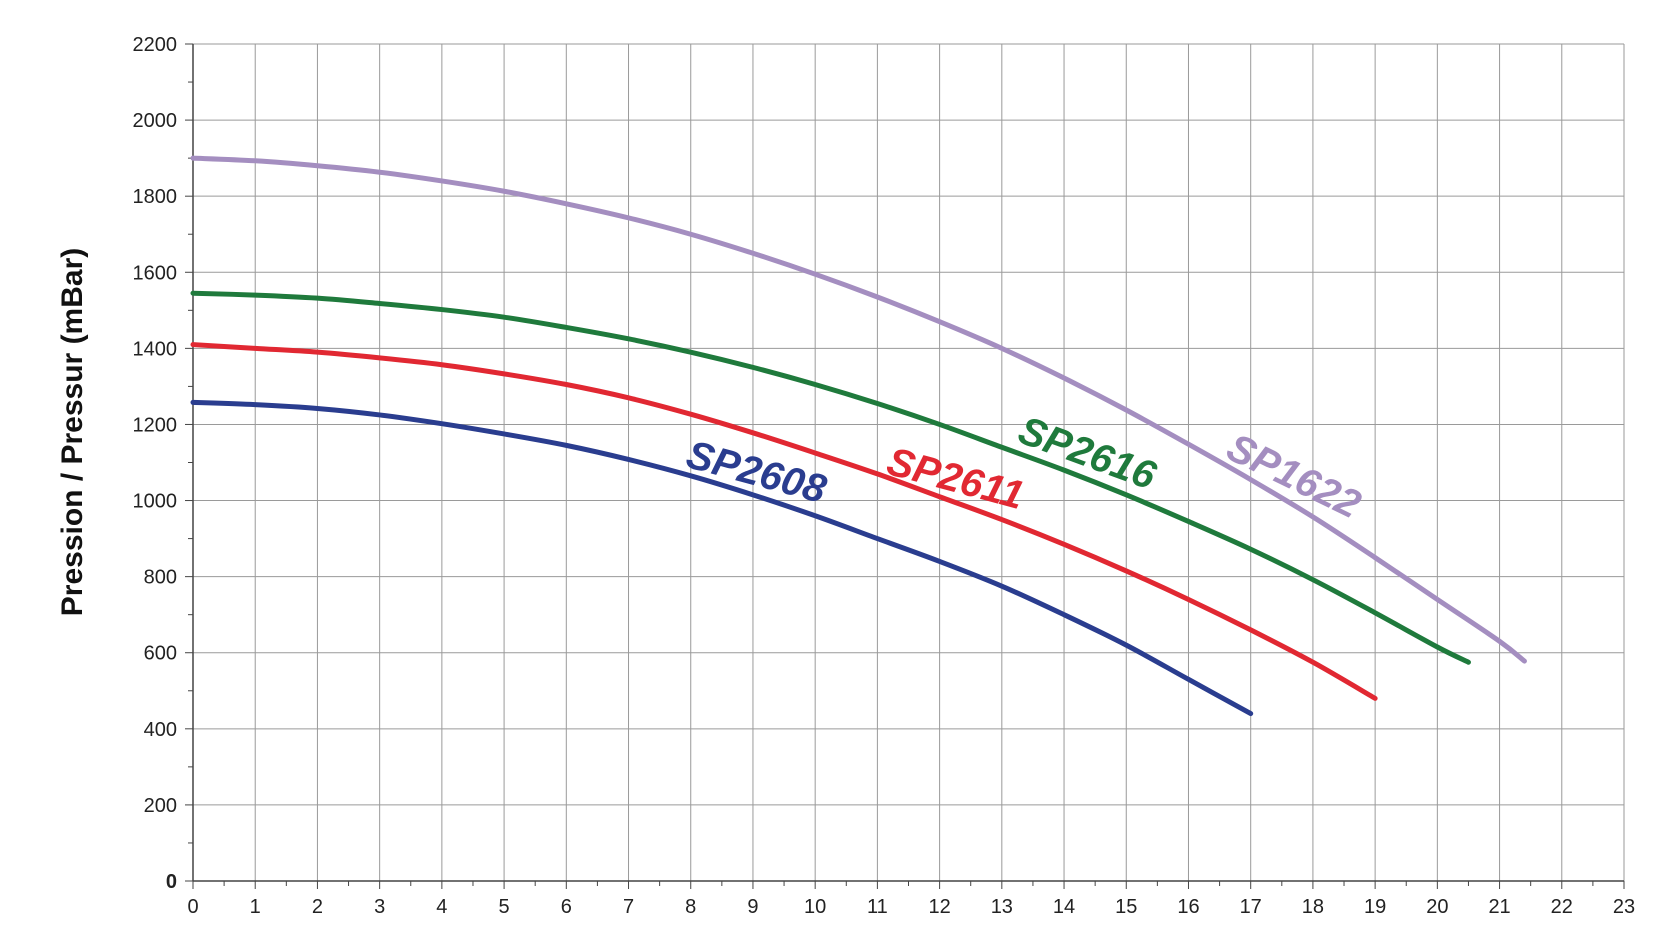  I want to click on x-tick-label: 22, so click(1562, 907).